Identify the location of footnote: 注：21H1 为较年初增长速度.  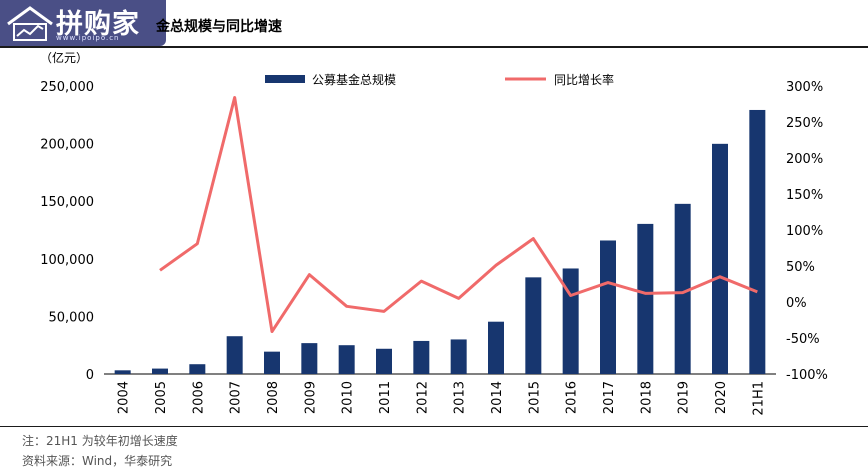
(100, 441).